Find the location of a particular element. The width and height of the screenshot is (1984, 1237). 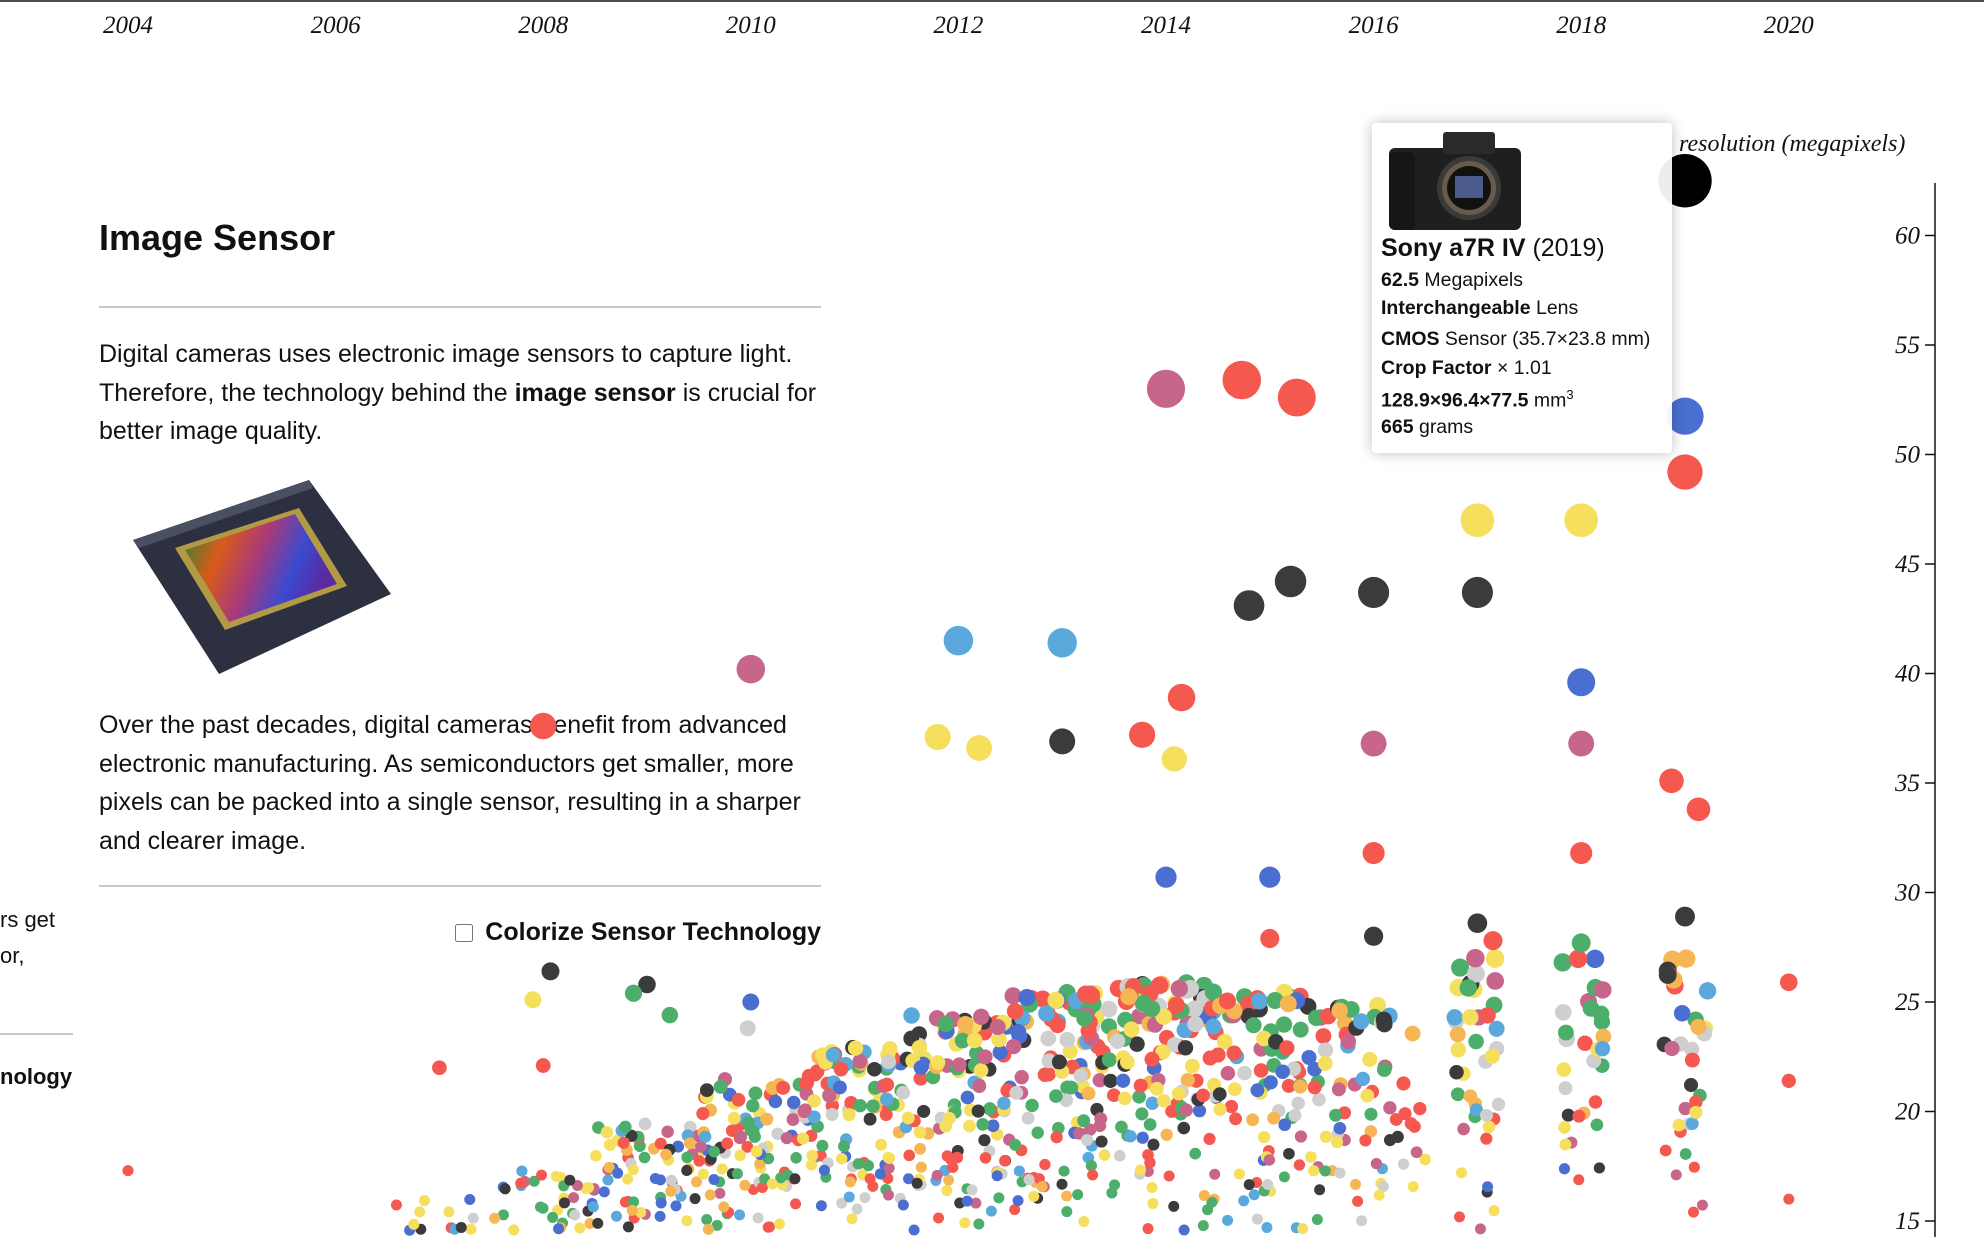

colorize-checkbox is located at coordinates (464, 932).